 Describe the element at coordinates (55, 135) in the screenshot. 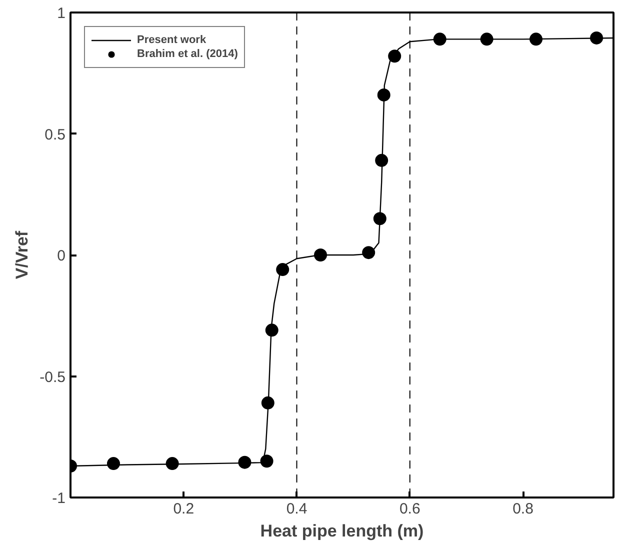

I see `y-tick-label: 0.5` at that location.